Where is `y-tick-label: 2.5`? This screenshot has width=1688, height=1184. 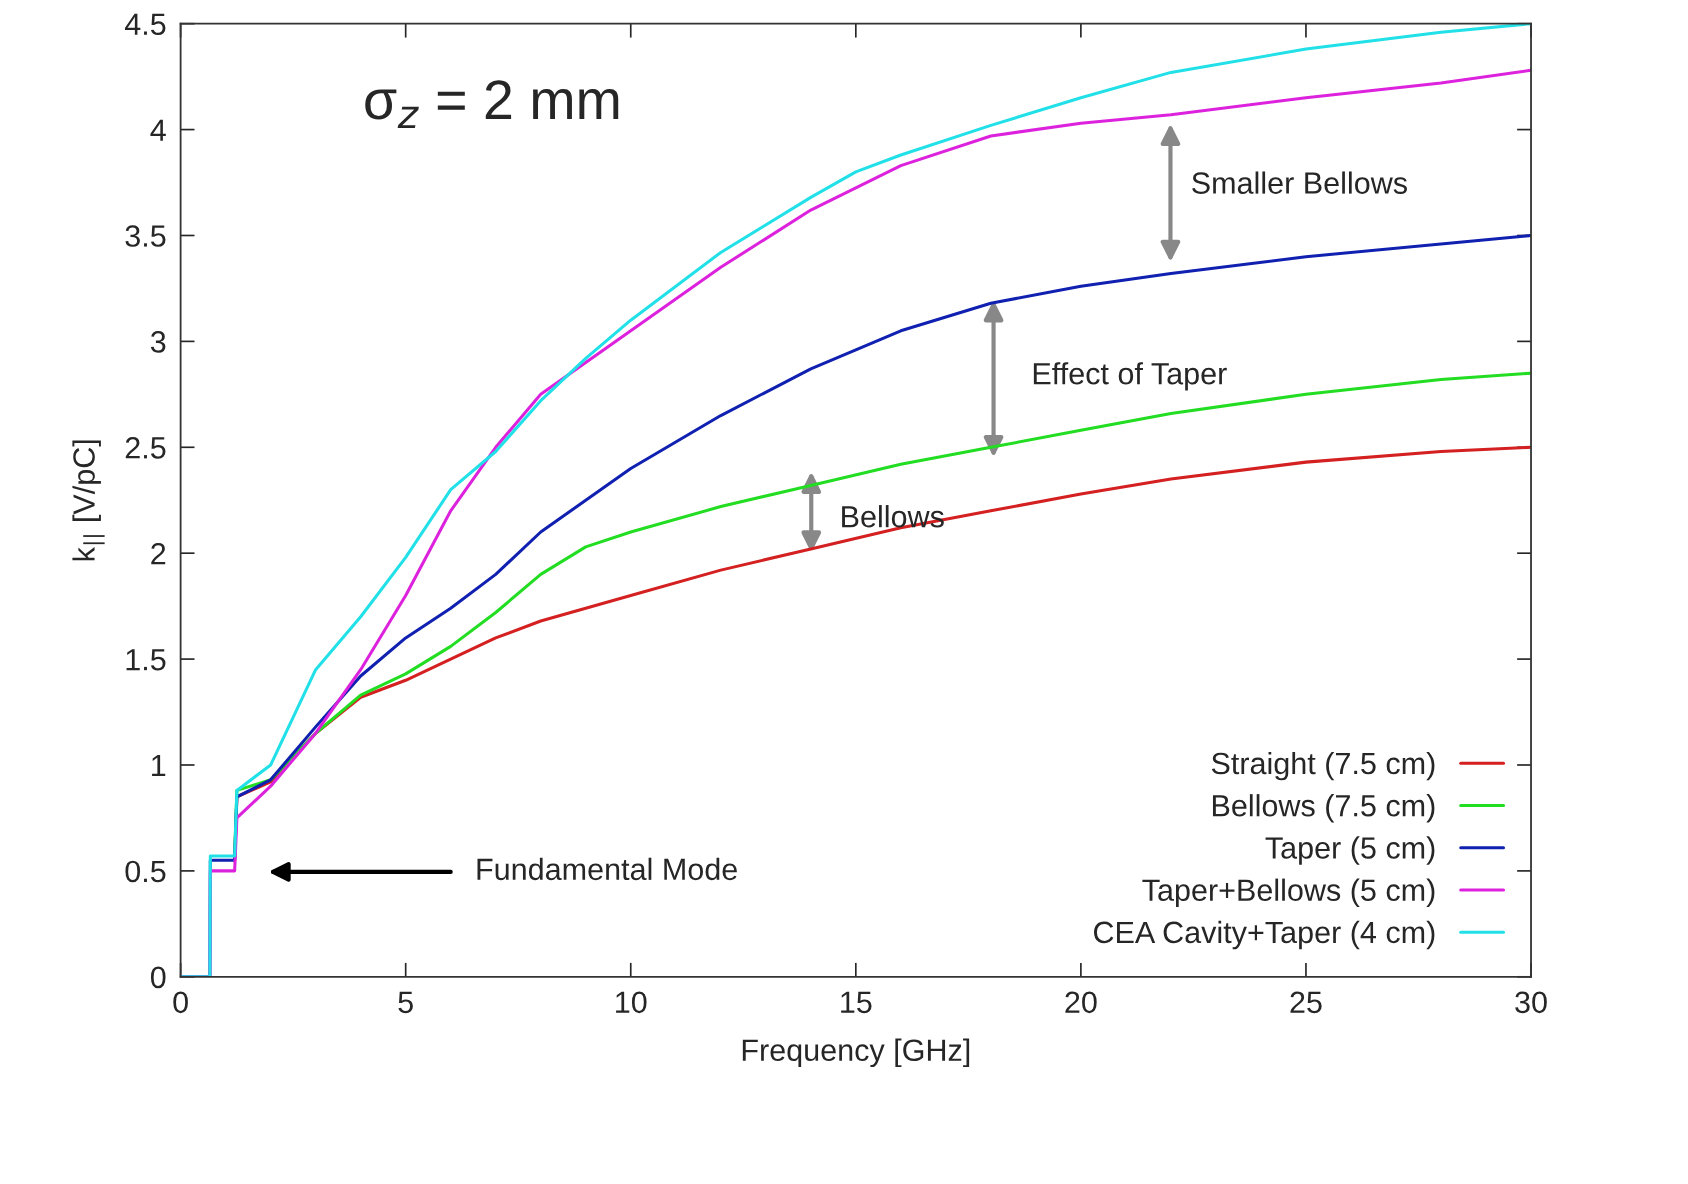
y-tick-label: 2.5 is located at coordinates (145, 448).